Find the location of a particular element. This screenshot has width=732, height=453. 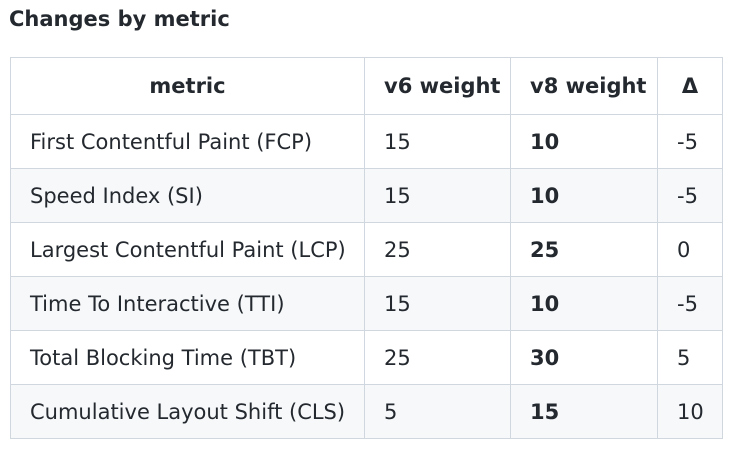

table-row: Speed Index (SI) 15 10 -5 is located at coordinates (366, 195).